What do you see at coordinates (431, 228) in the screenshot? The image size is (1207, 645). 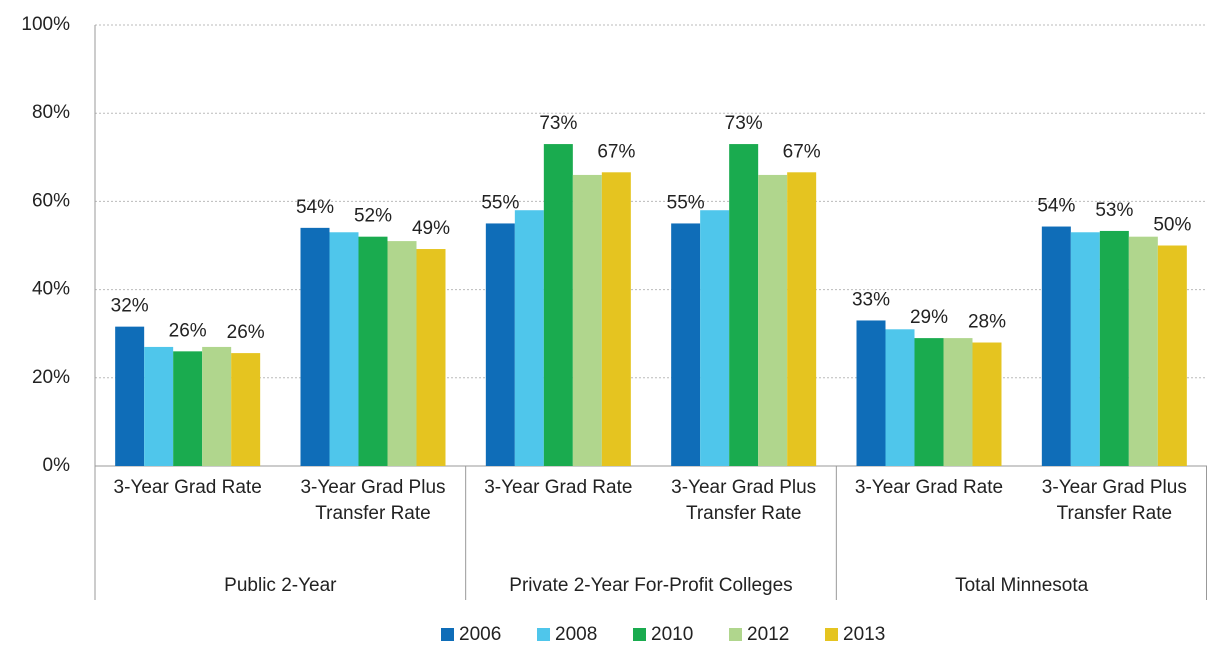 I see `data-label: 49%` at bounding box center [431, 228].